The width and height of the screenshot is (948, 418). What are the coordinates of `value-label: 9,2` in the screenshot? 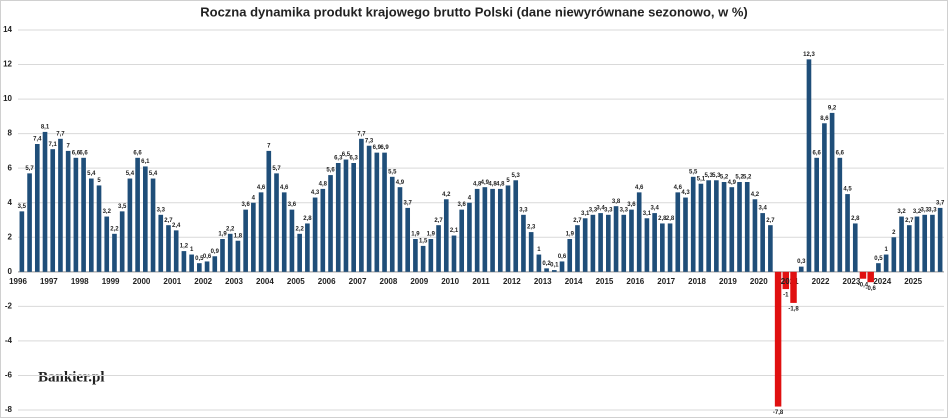 It's located at (832, 108).